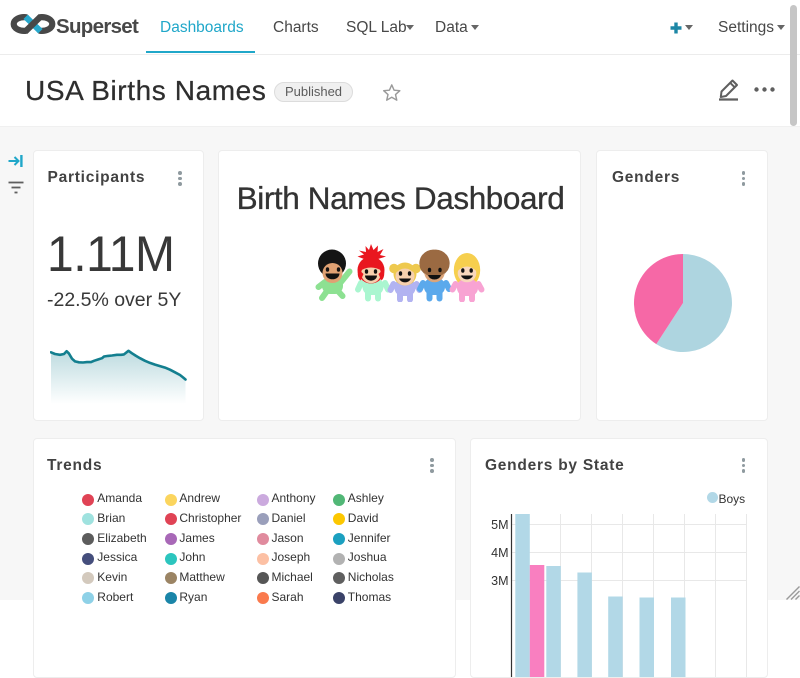 This screenshot has height=678, width=800. I want to click on svg-text: 3M, so click(499, 581).